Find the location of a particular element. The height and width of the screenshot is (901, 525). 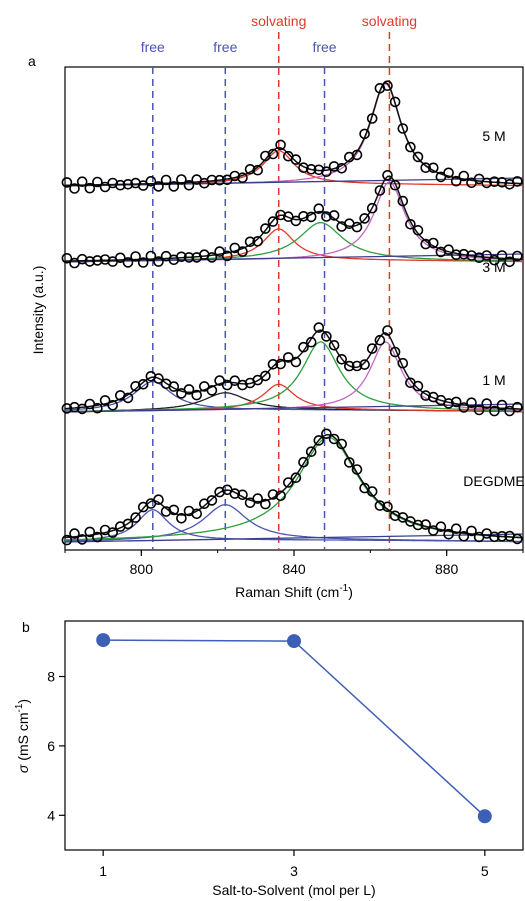

free-label: free is located at coordinates (324, 47).